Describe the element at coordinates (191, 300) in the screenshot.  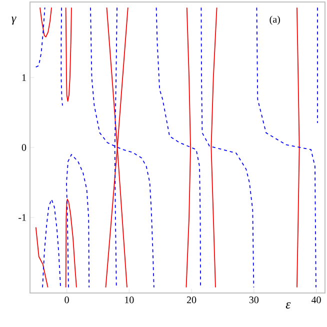
I see `x-tick-label: 20` at that location.